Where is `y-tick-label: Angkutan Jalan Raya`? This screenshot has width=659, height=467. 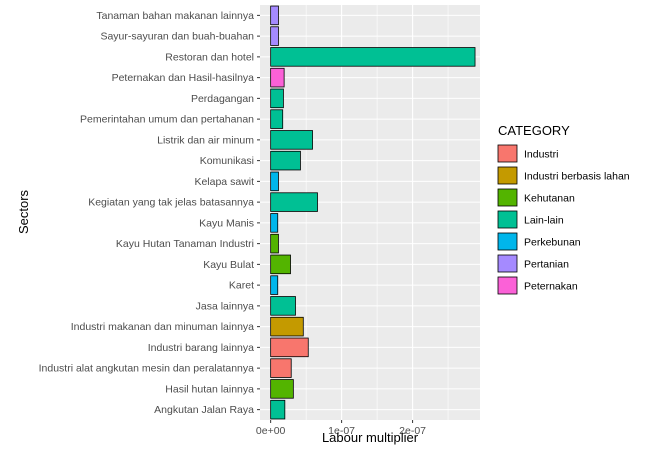
y-tick-label: Angkutan Jalan Raya is located at coordinates (204, 410).